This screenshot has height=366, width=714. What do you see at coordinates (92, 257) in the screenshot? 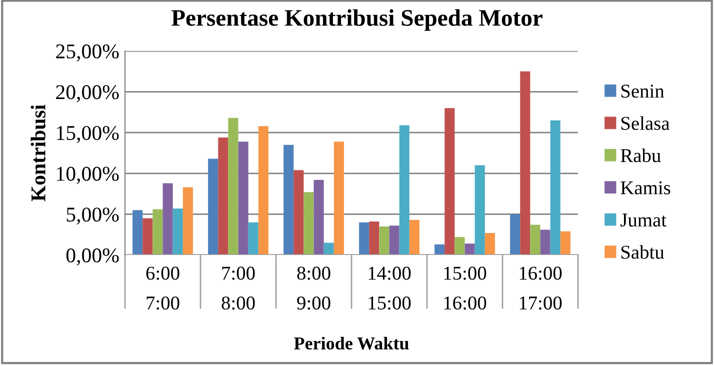
I see `y-tick-label: 0,00%` at bounding box center [92, 257].